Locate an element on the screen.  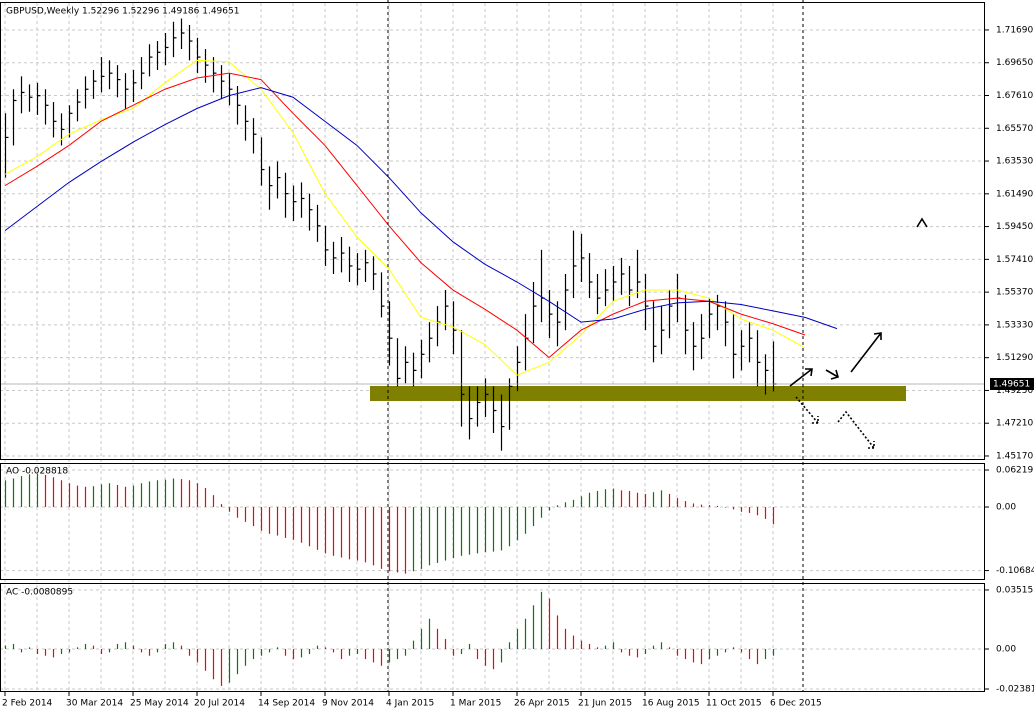
y-tick-label: 1.59450 is located at coordinates (1014, 227).